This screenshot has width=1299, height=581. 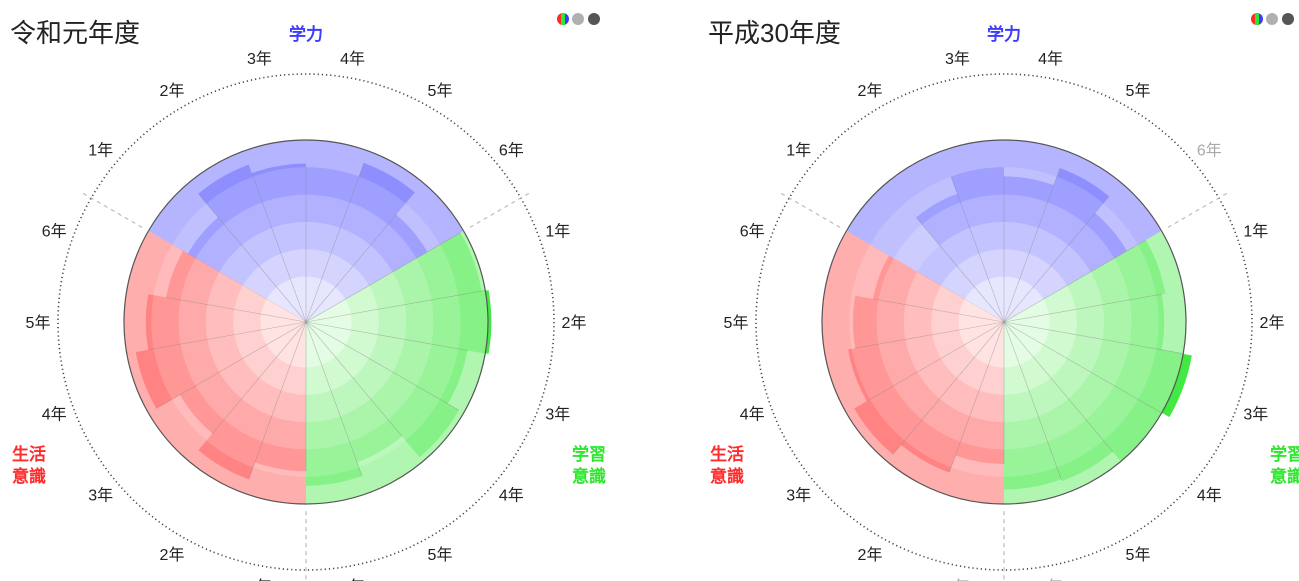 What do you see at coordinates (774, 33) in the screenshot?
I see `chart-title: 平成30年度` at bounding box center [774, 33].